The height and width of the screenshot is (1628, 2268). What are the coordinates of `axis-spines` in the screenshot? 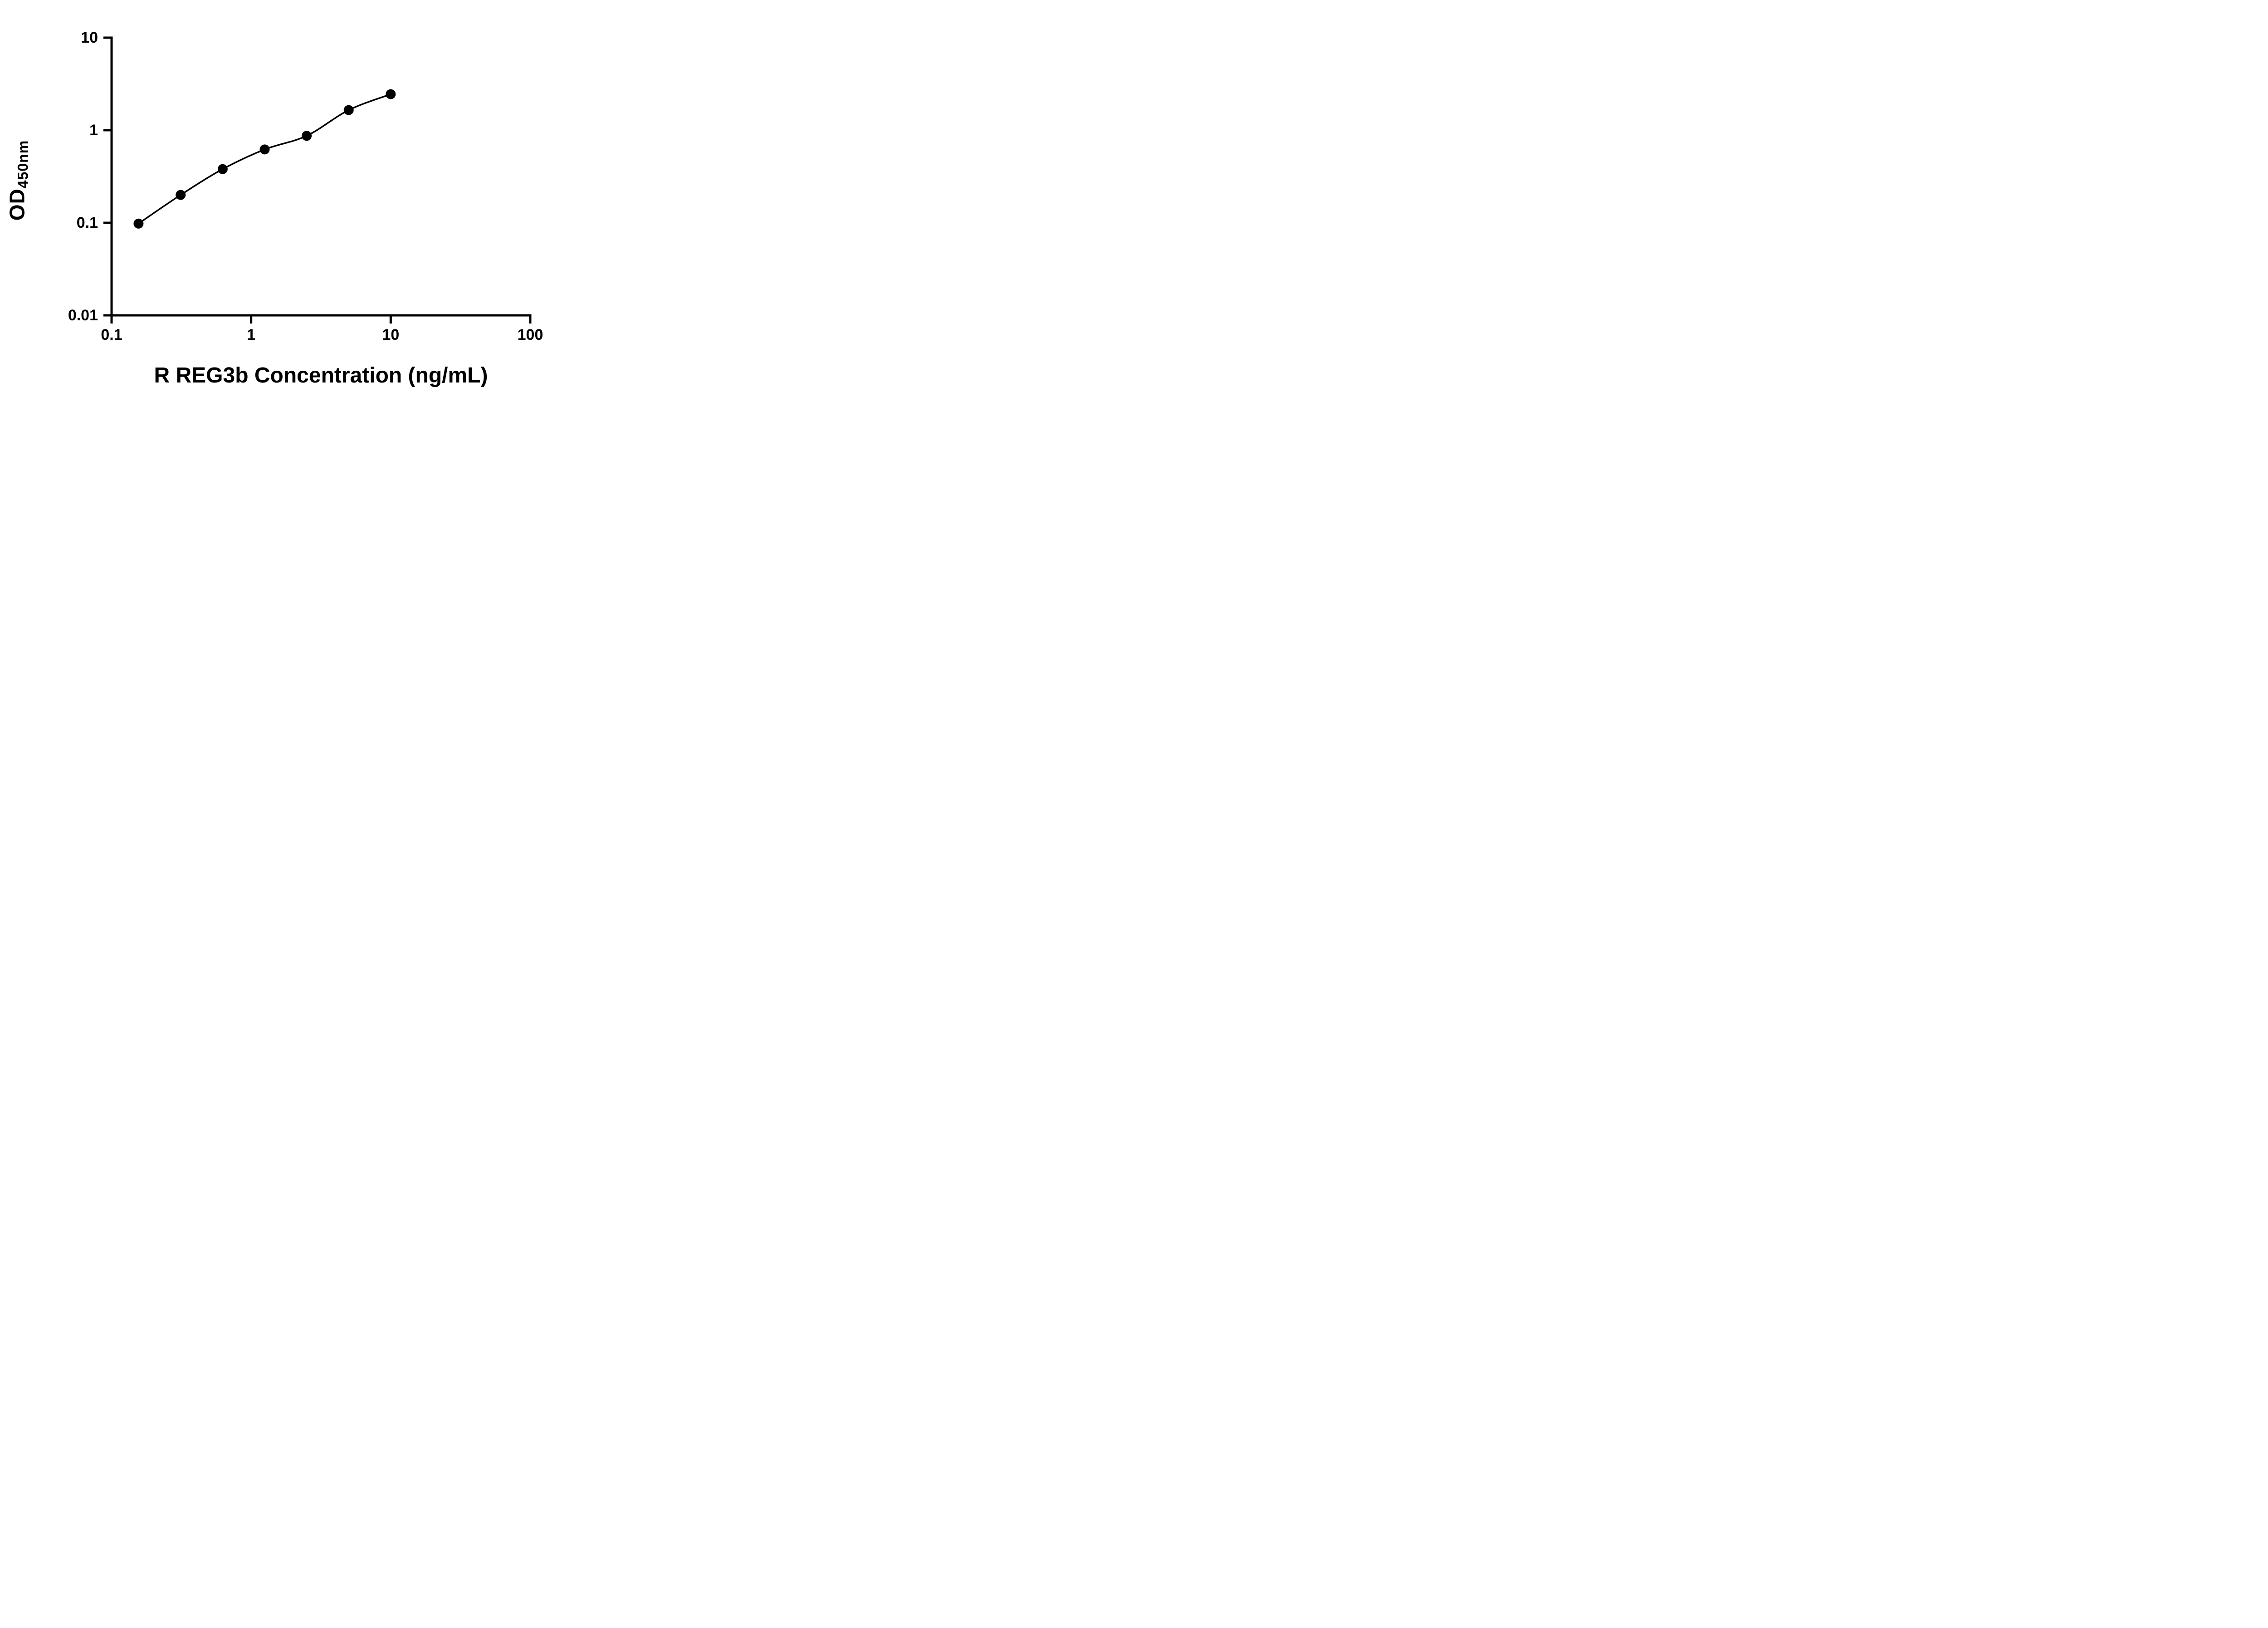 It's located at (321, 176).